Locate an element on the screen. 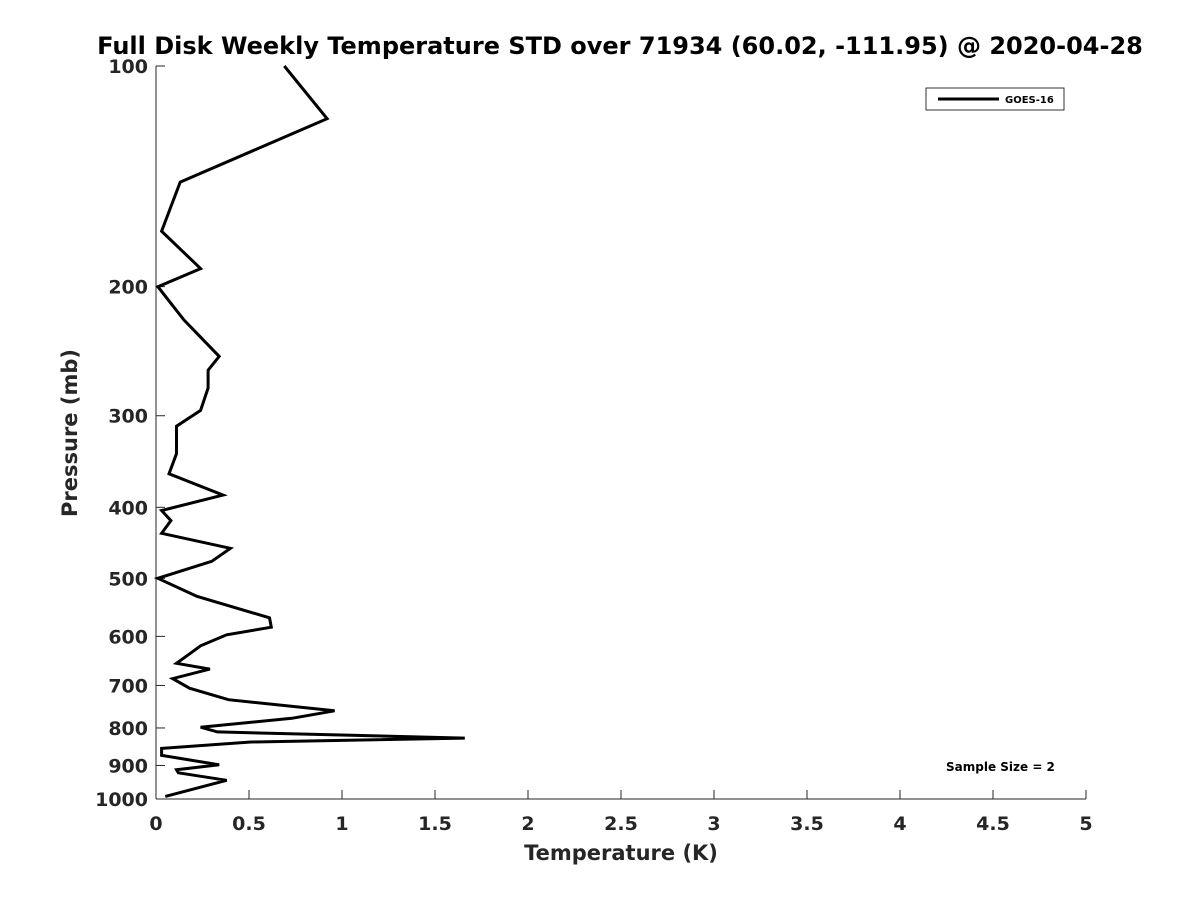 The width and height of the screenshot is (1200, 900). legend-label-goes-16: GOES-16 is located at coordinates (1029, 100).